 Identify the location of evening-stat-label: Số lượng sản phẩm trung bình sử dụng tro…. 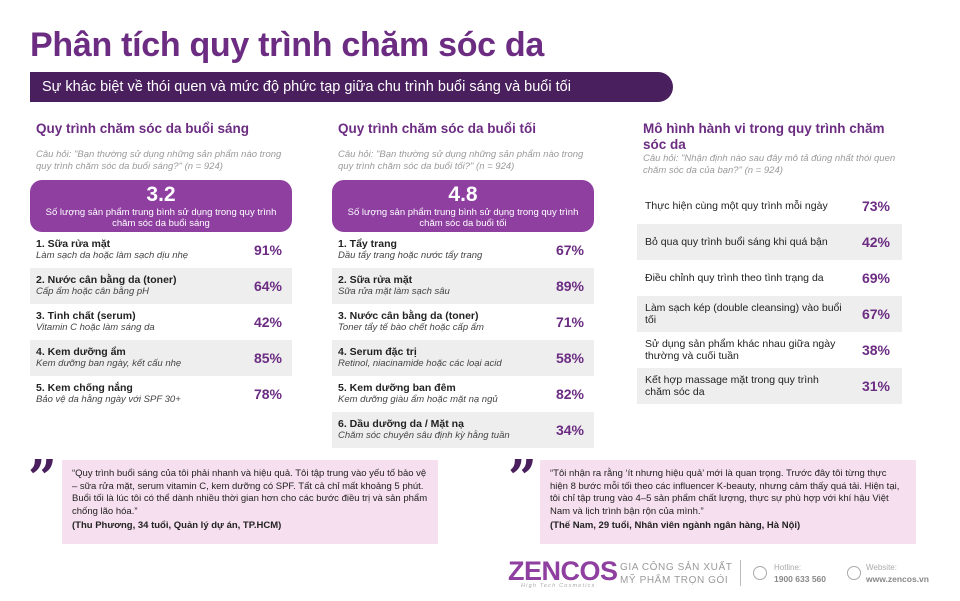
(463, 218).